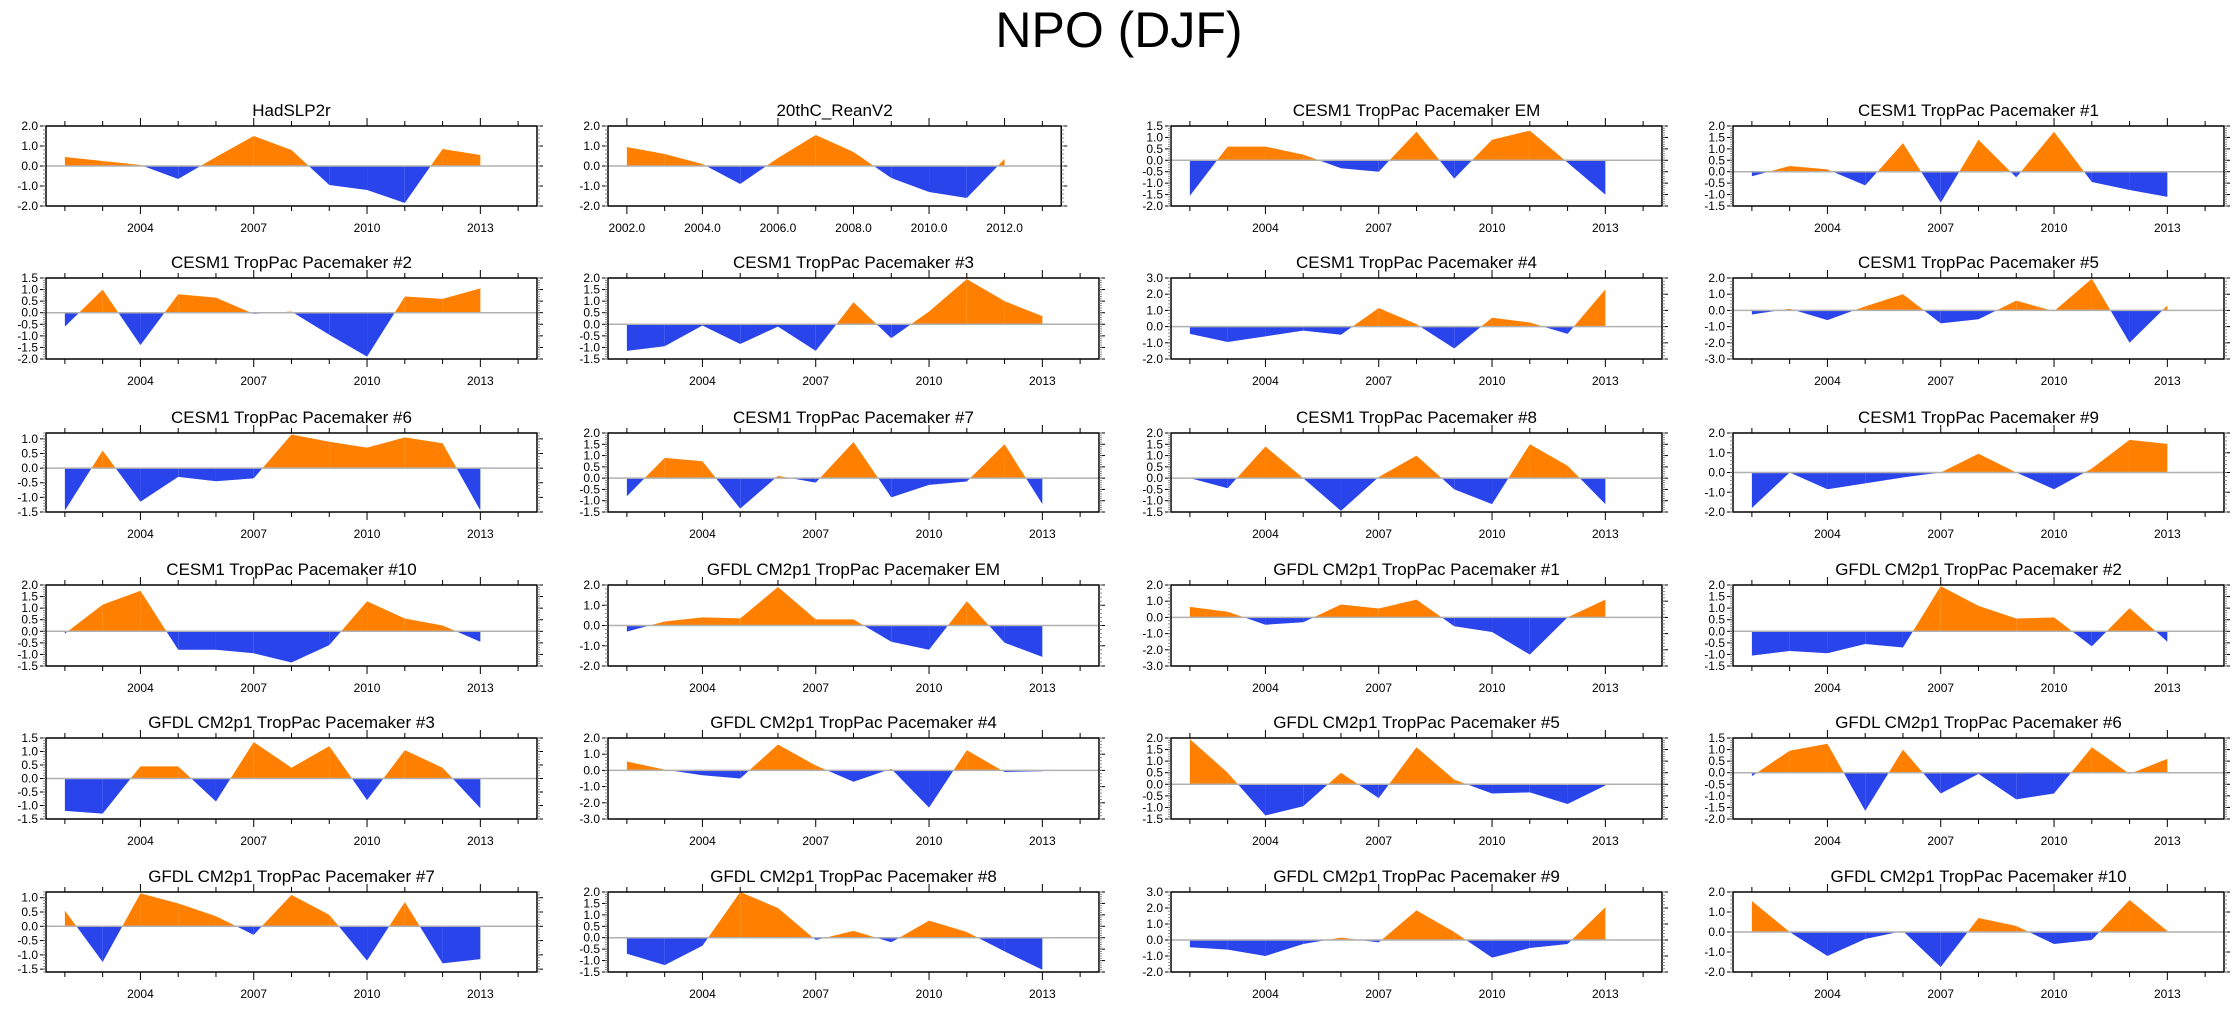  What do you see at coordinates (834, 110) in the screenshot?
I see `panel-title: 20thC_ReanV2` at bounding box center [834, 110].